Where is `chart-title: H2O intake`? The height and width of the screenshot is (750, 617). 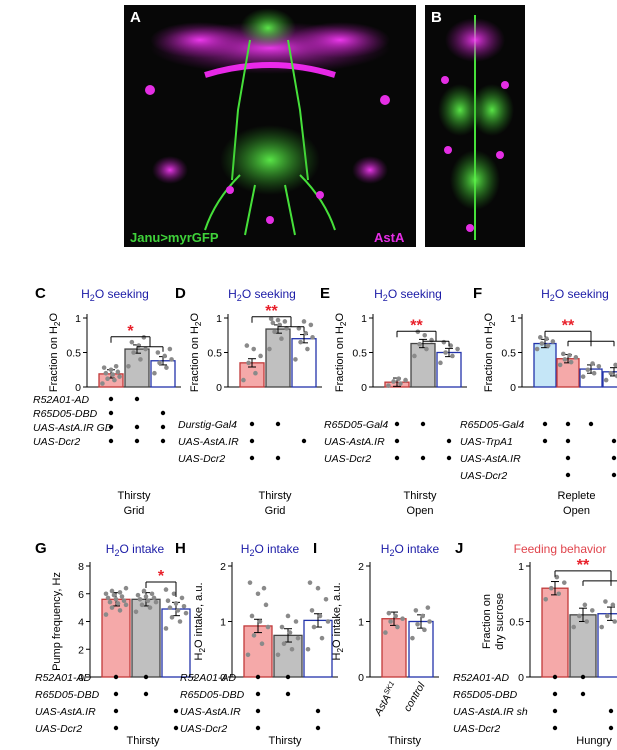
chart-title: H2O intake is located at coordinates (270, 550).